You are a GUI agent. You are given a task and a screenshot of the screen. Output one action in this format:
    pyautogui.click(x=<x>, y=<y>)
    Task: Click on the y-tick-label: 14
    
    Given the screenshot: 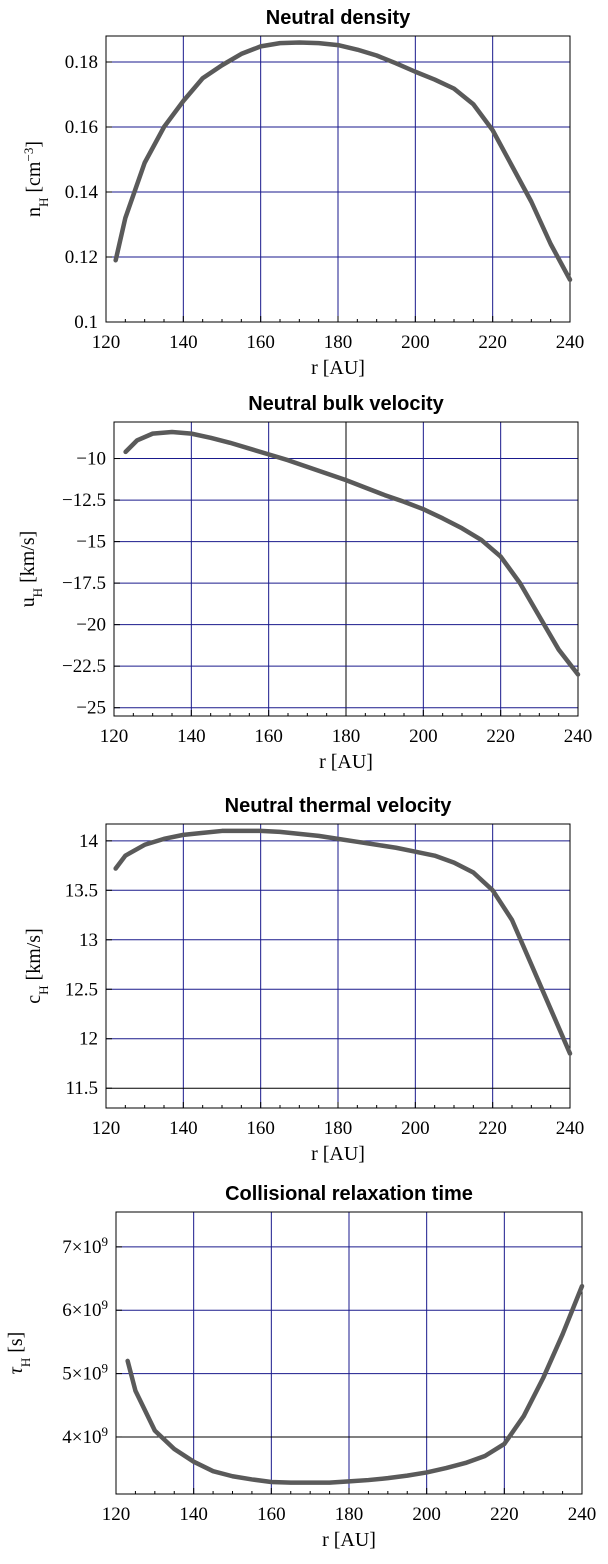 What is the action you would take?
    pyautogui.click(x=89, y=841)
    